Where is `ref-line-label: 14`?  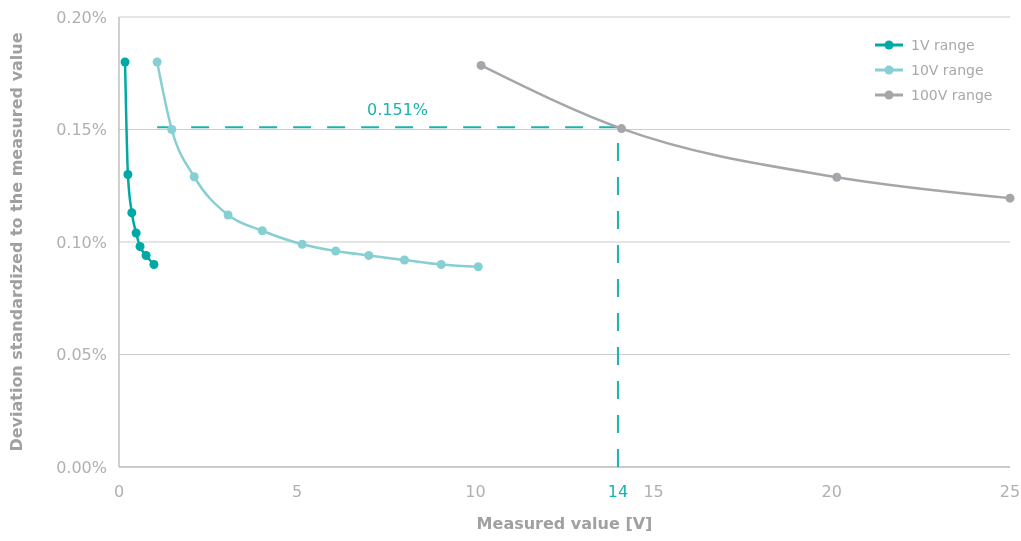
ref-line-label: 14 is located at coordinates (618, 491).